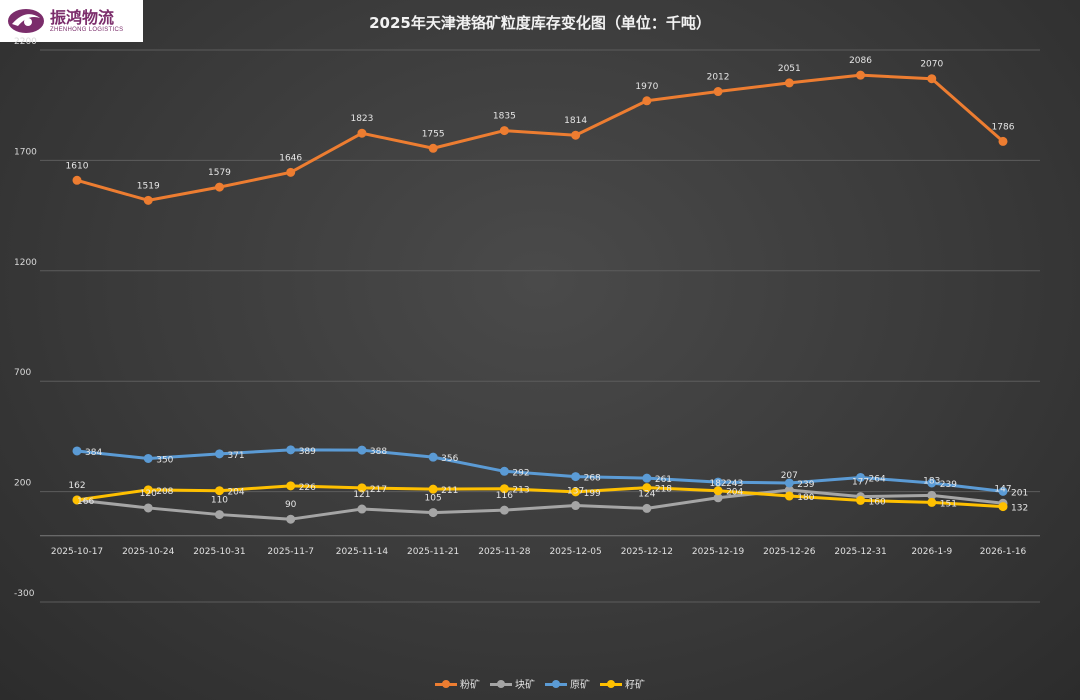  Describe the element at coordinates (805, 498) in the screenshot. I see `data-label: 180` at that location.